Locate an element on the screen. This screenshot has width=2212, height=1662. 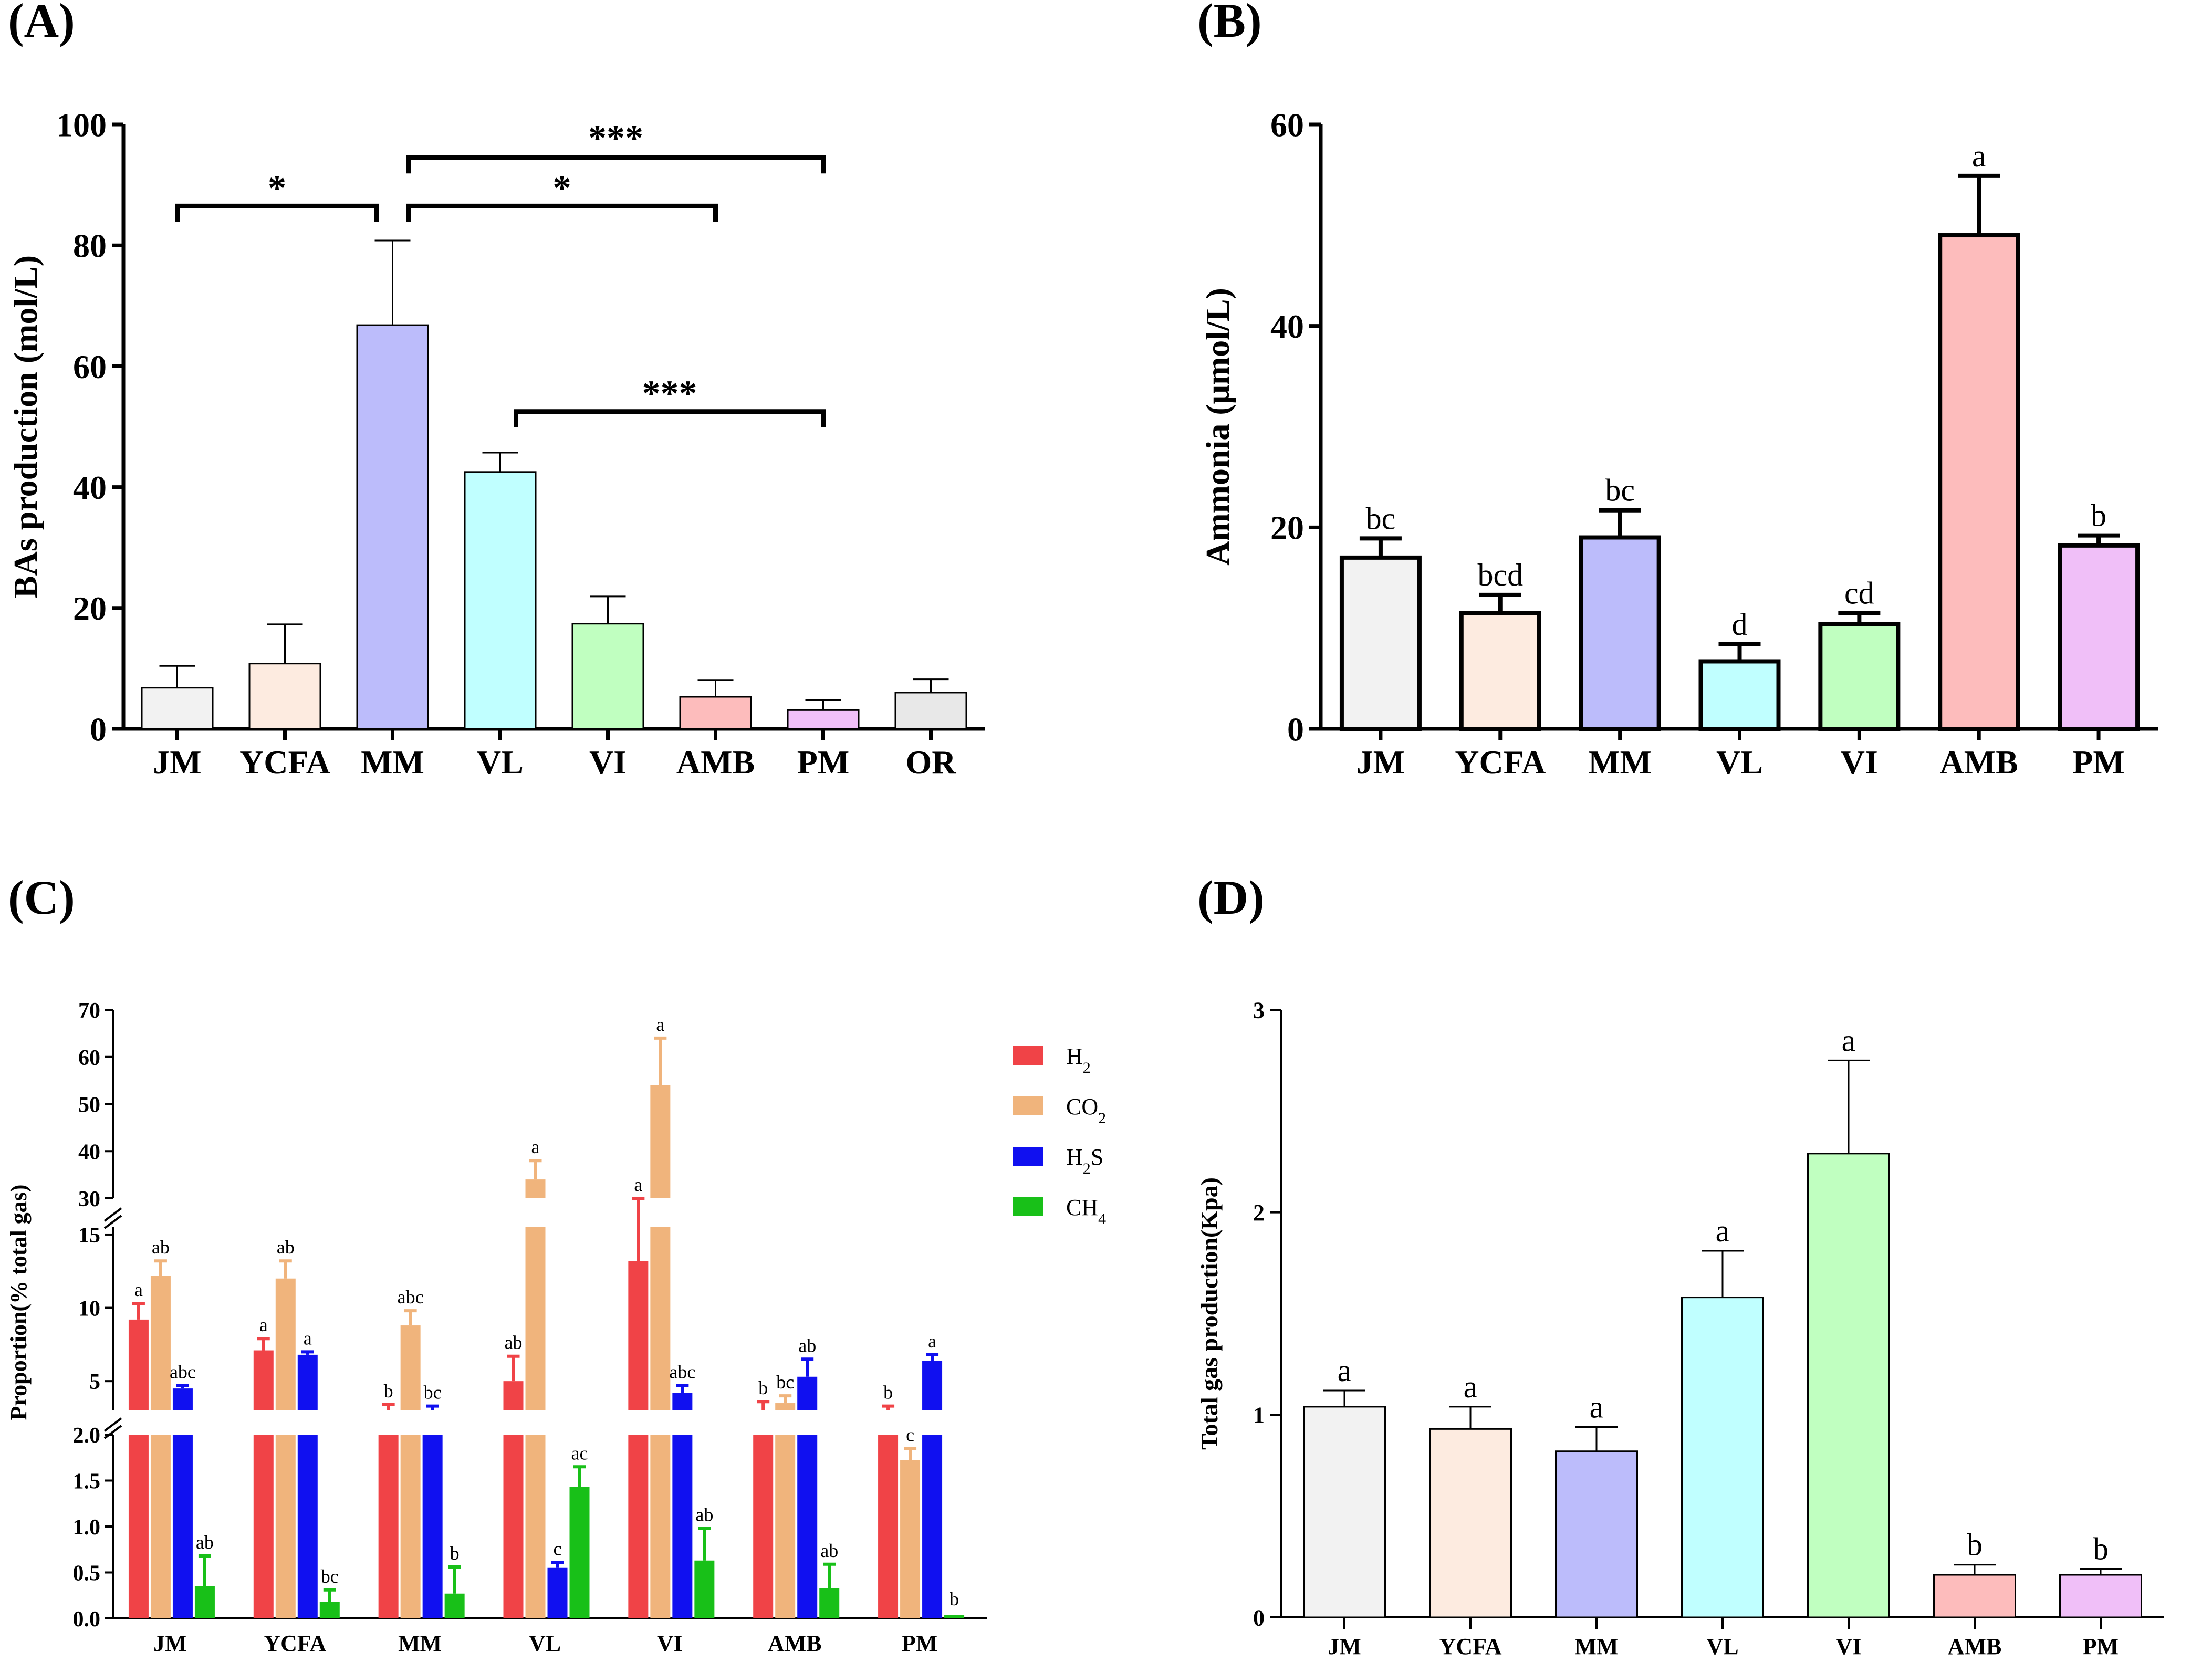
panel-label-a: (A) is located at coordinates (41, 23).